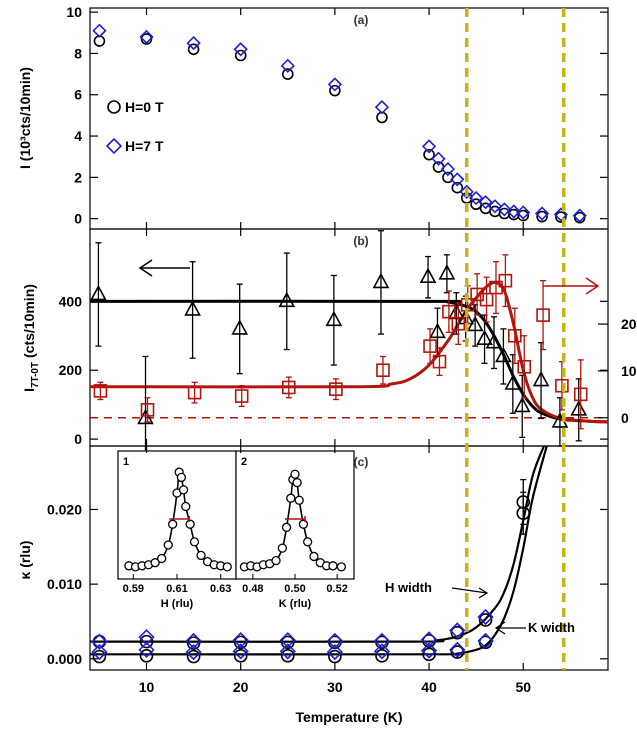 The height and width of the screenshot is (734, 637). I want to click on inset-x-tick-label: 0.59, so click(133, 589).